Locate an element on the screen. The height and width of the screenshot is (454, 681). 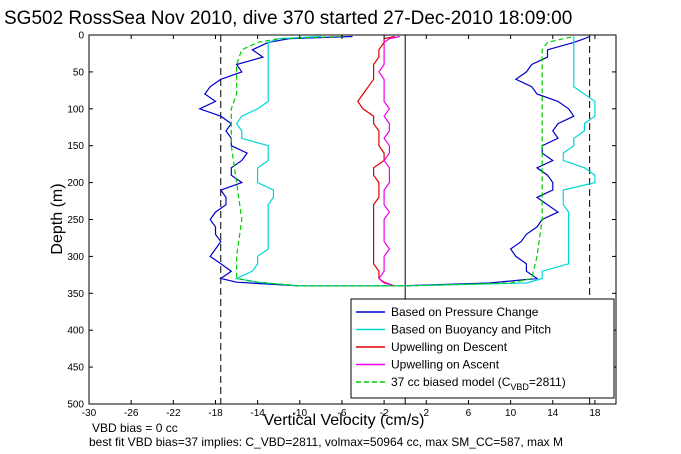
y-tick-label: 200 is located at coordinates (75, 183).